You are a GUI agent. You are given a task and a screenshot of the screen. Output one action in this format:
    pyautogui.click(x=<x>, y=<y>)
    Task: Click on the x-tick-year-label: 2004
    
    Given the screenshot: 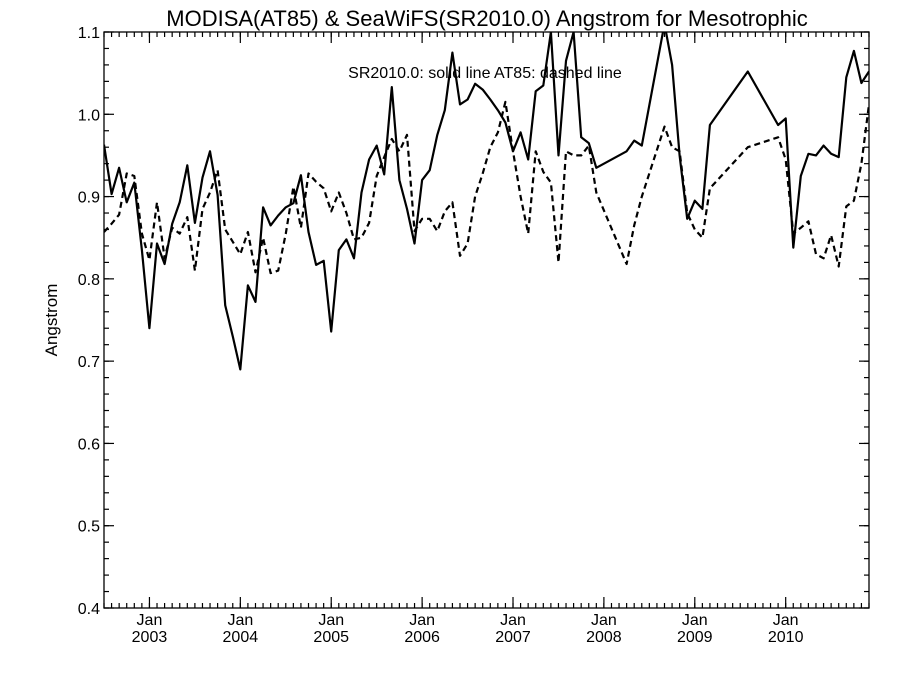 What is the action you would take?
    pyautogui.click(x=241, y=637)
    